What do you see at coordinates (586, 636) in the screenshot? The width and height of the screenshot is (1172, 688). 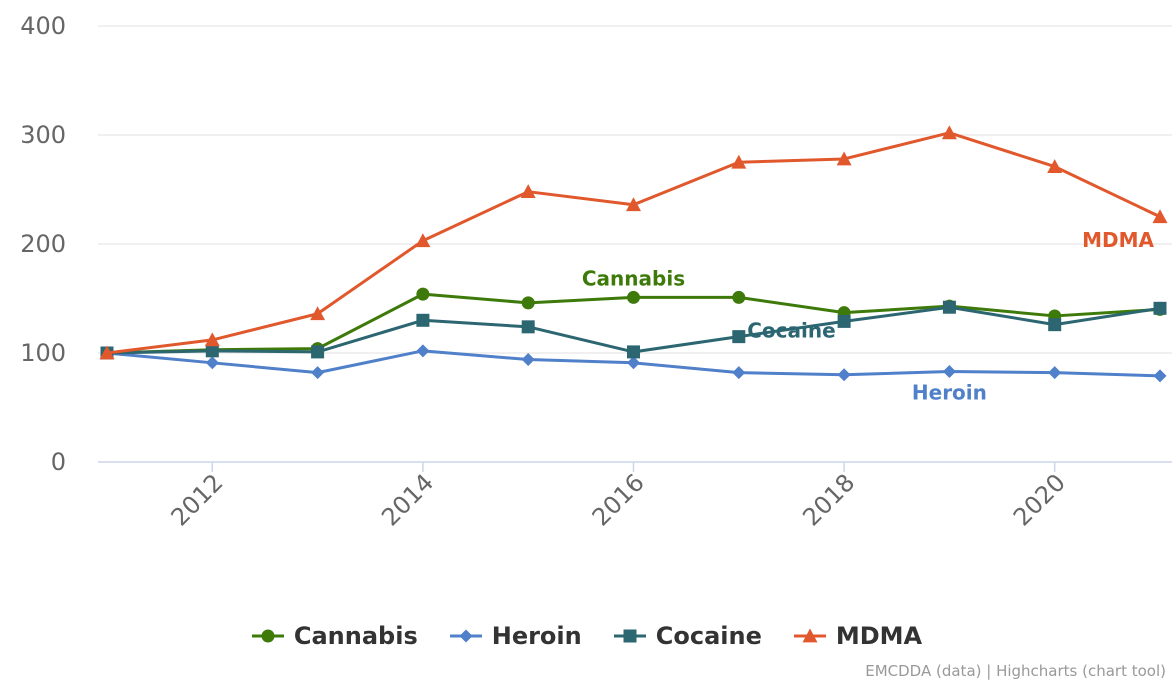 I see `legend: Cannabis Heroin Cocaine MDMA` at bounding box center [586, 636].